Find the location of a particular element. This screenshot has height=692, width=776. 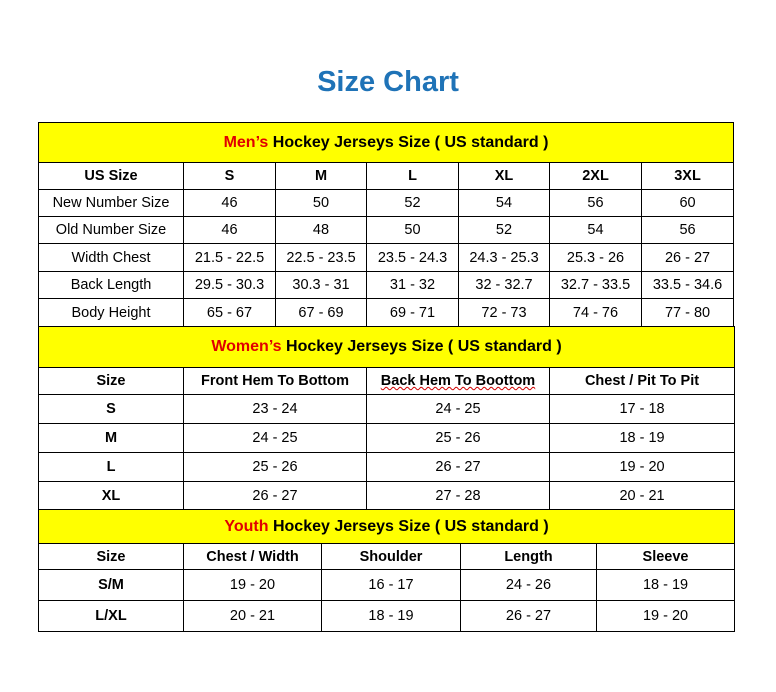

table-cell: 69 - 71 is located at coordinates (412, 312).